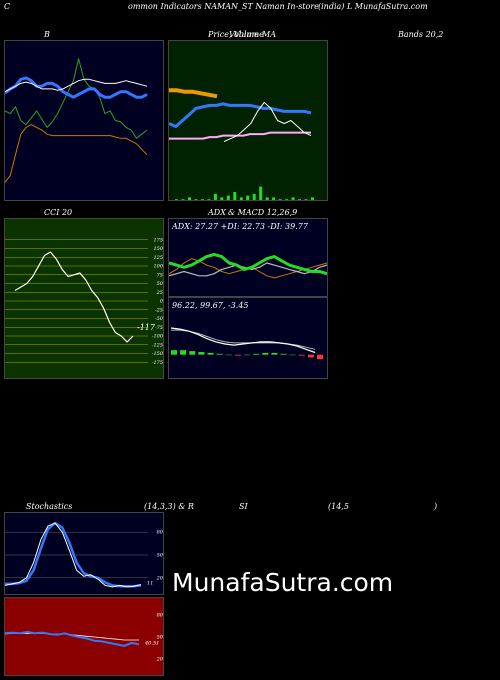 Image resolution: width=500 pixels, height=680 pixels. Describe the element at coordinates (159, 310) in the screenshot. I see `cci-tick-label: -25` at that location.